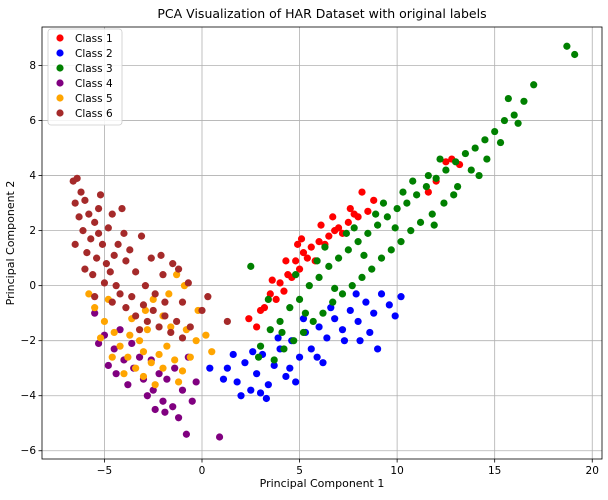 The height and width of the screenshot is (500, 608). What do you see at coordinates (85, 77) in the screenshot?
I see `legend-box` at bounding box center [85, 77].